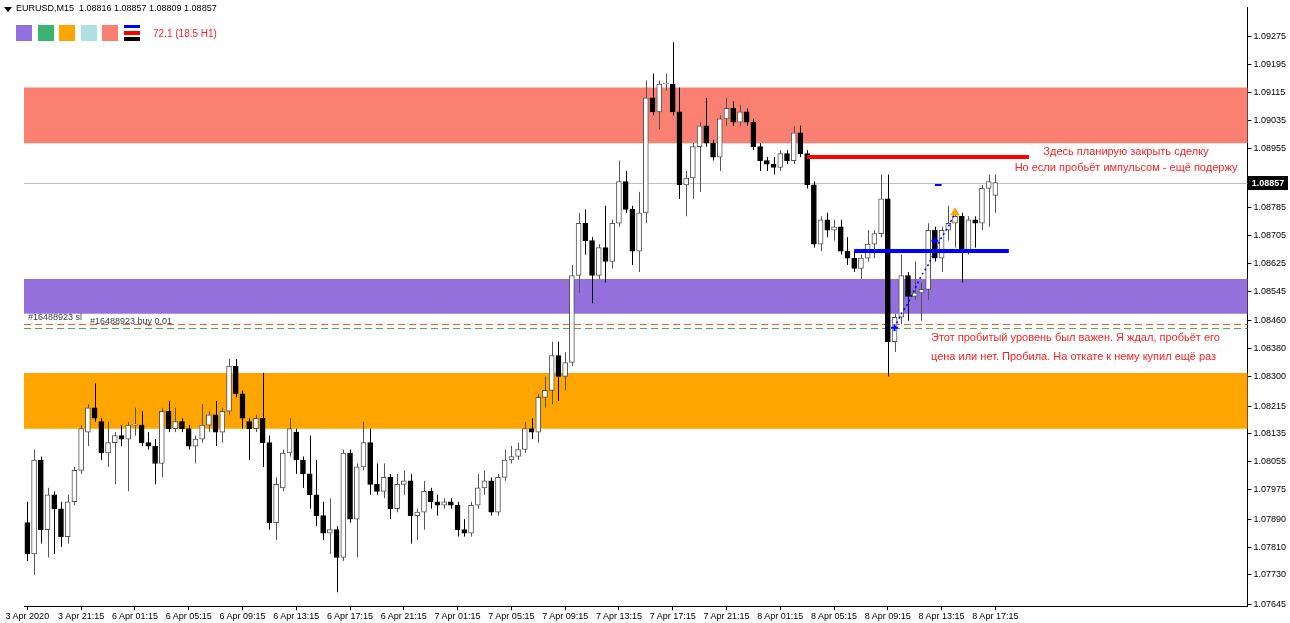 The width and height of the screenshot is (1290, 623). What do you see at coordinates (457, 616) in the screenshot?
I see `x-tick-label: 7 Apr 01:15` at bounding box center [457, 616].